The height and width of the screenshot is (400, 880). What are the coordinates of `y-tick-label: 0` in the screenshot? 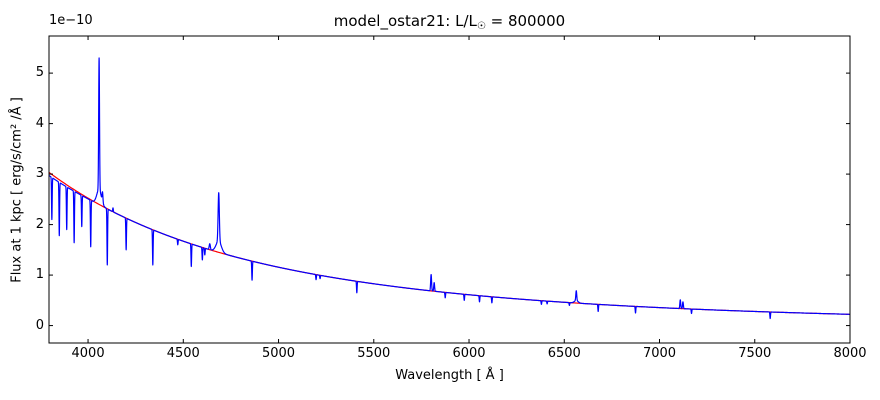 It's located at (39, 325).